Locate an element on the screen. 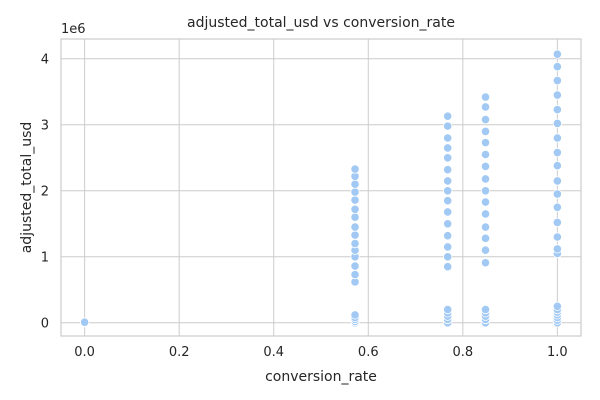  y-axis-label: adjusted_total_usd is located at coordinates (27, 188).